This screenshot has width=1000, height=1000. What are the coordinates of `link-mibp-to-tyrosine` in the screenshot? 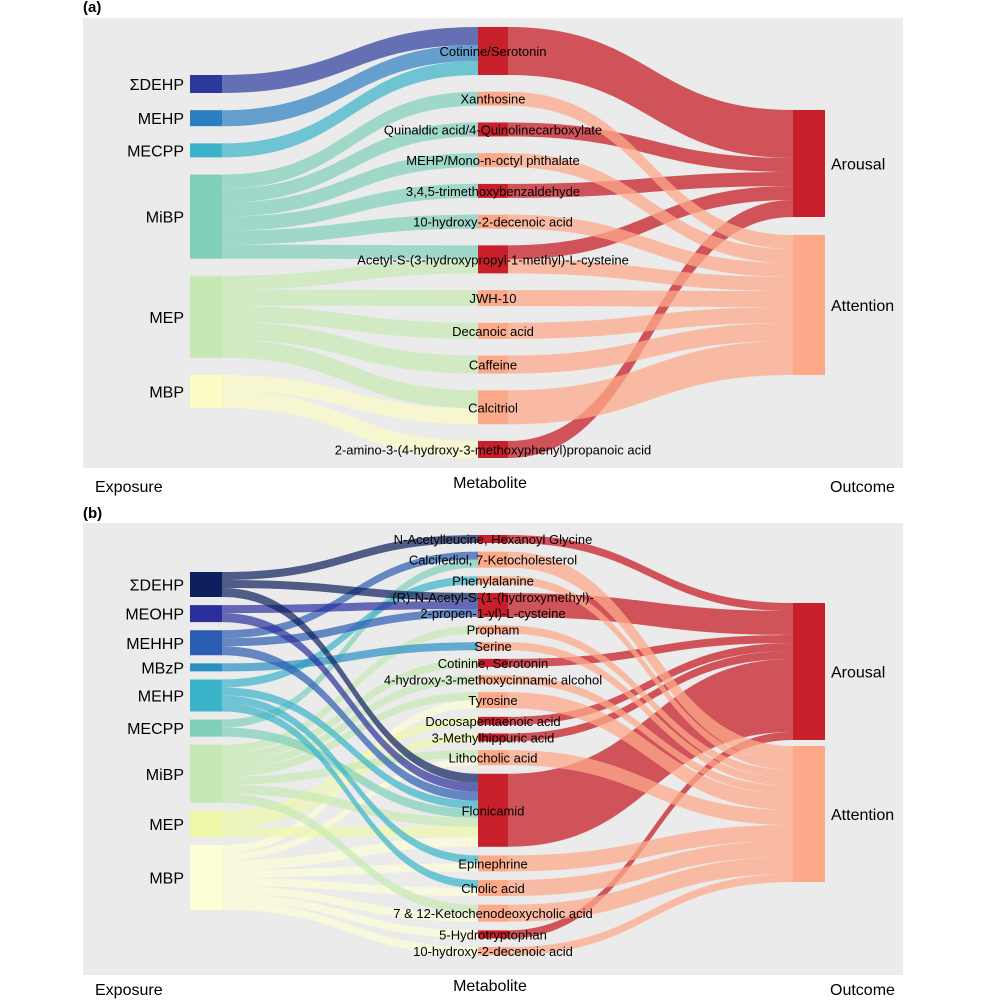 It's located at (350, 734).